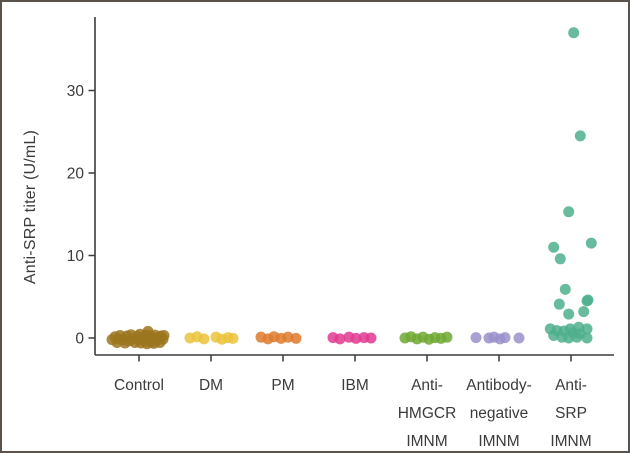 This screenshot has width=630, height=453. I want to click on y-axis-title: Anti-SRP titer (U/mL), so click(30, 207).